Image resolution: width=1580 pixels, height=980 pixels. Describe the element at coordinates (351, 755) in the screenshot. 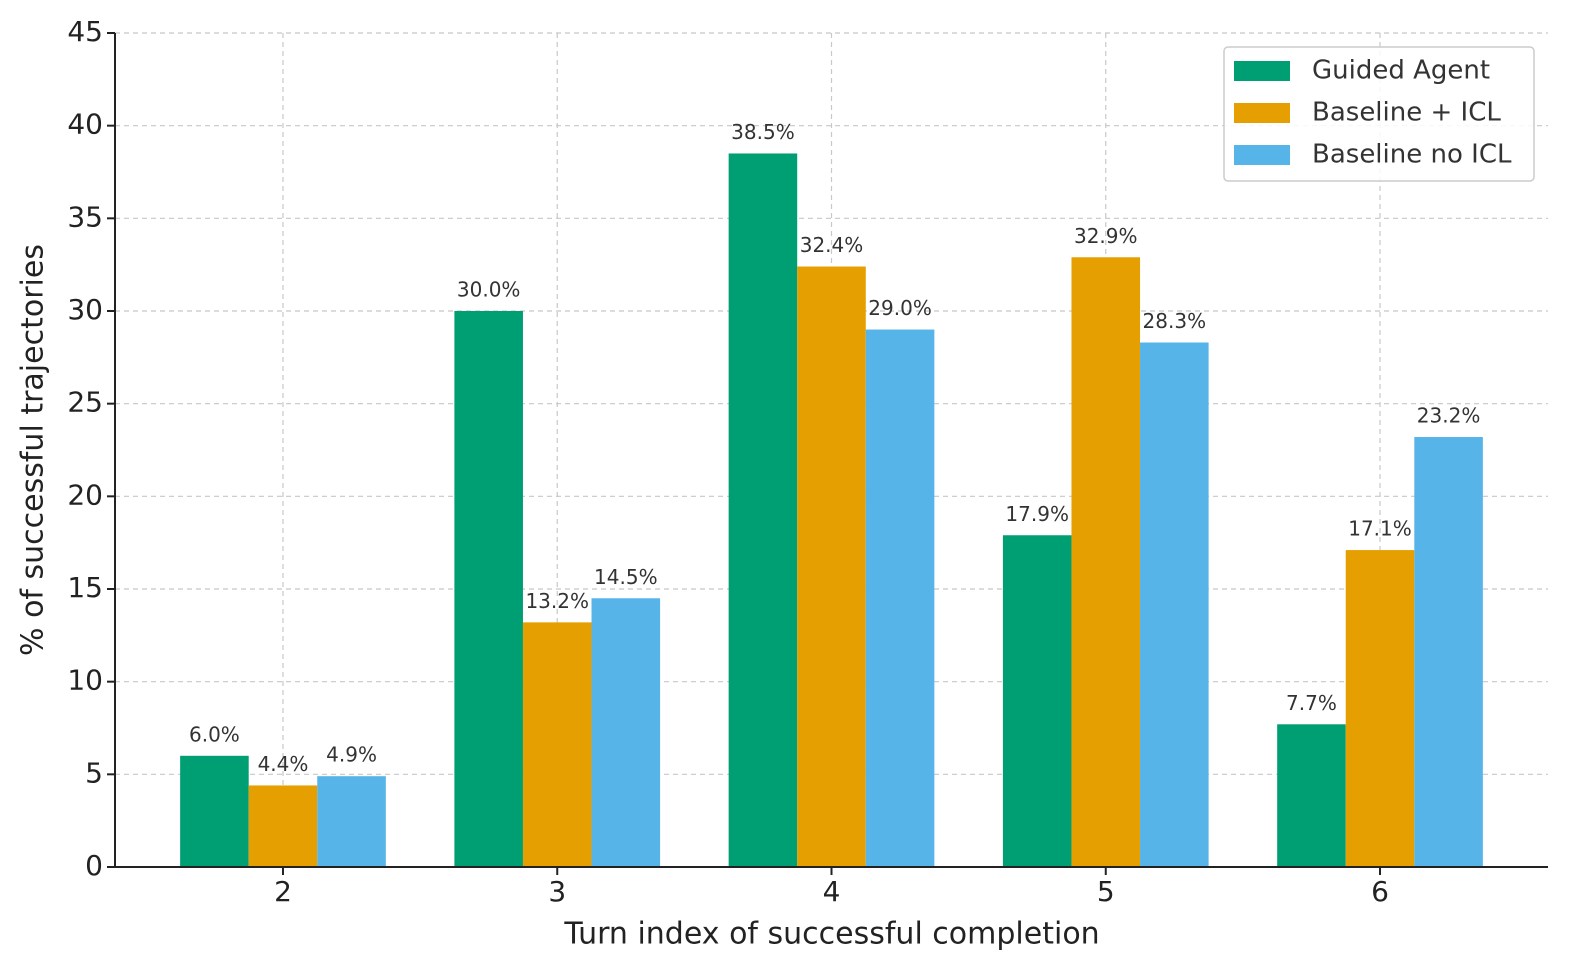

I see `value-label: 4.9%` at that location.